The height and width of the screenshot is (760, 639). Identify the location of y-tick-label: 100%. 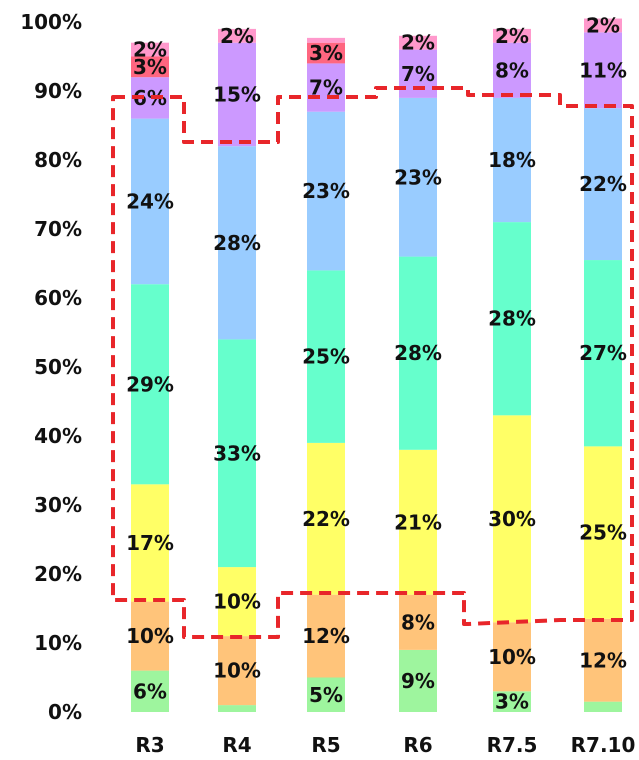
(51, 22).